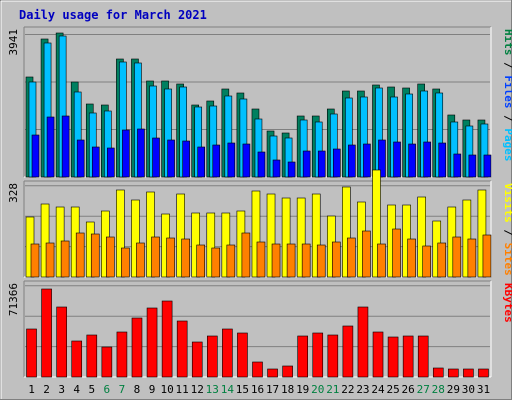  Describe the element at coordinates (362, 389) in the screenshot. I see `x-tick-label: 23` at that location.